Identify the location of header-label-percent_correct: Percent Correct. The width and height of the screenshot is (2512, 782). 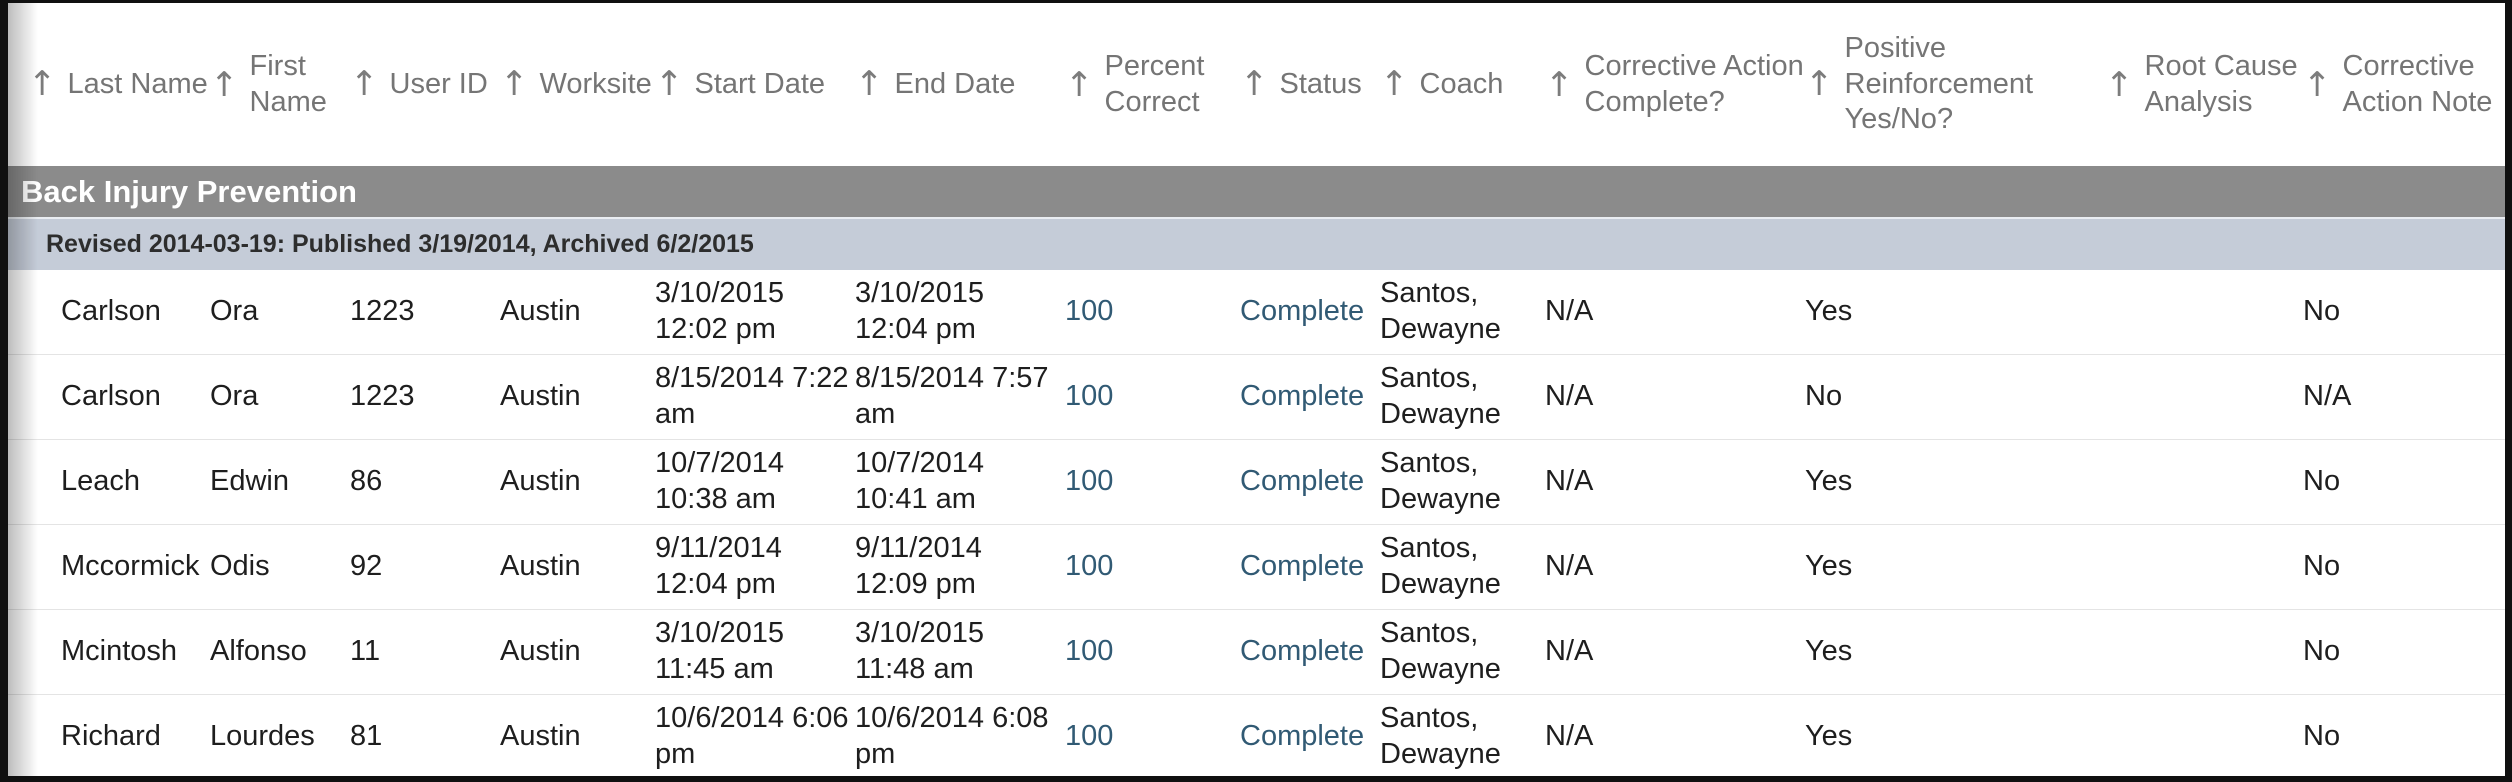
(1154, 83).